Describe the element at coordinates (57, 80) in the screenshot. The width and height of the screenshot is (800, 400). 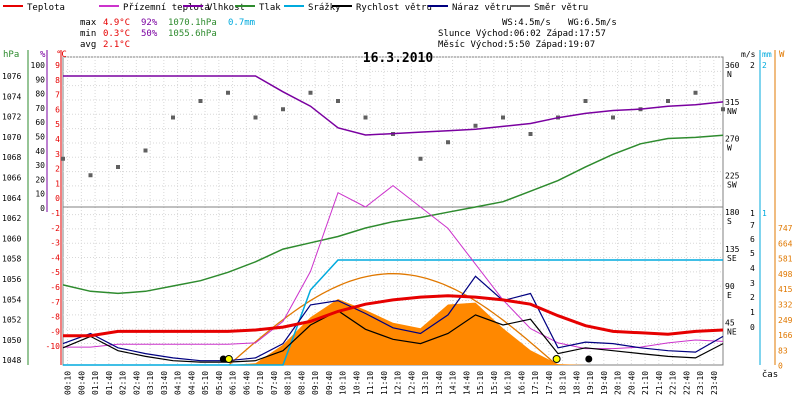
I see `axis-temp-tick: 8` at that location.